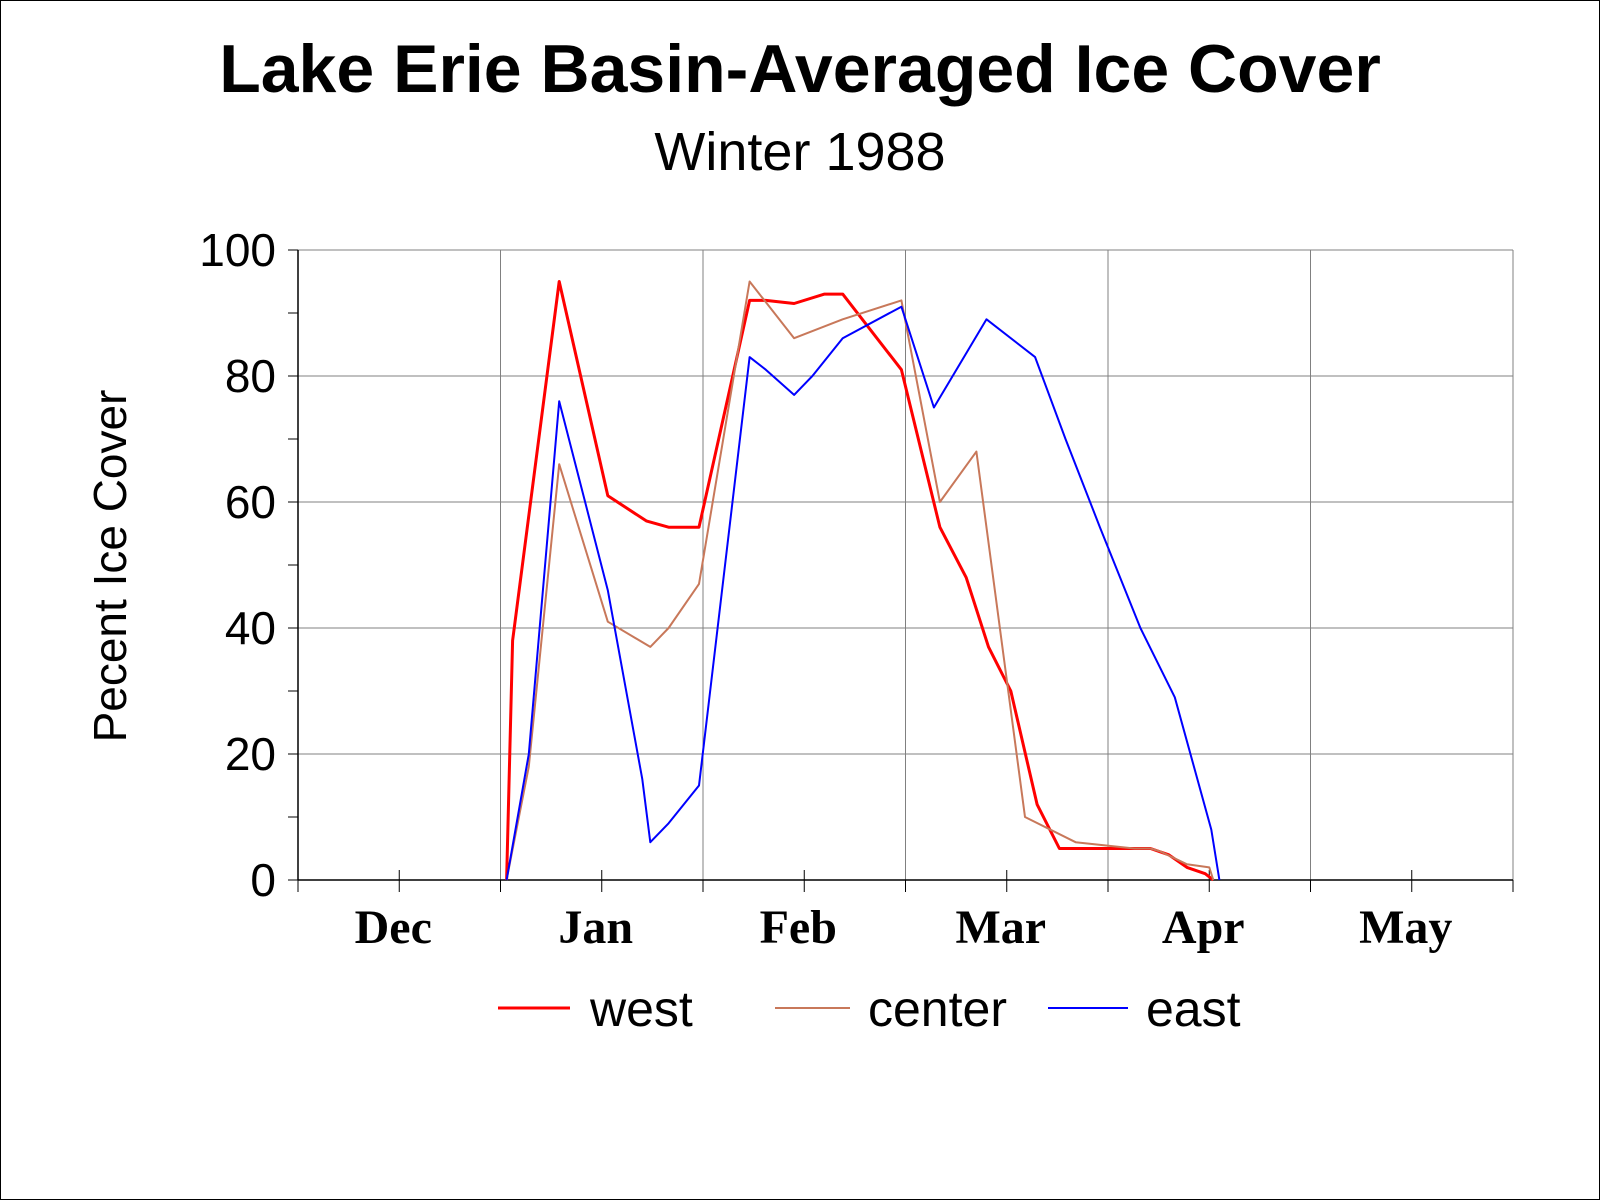 This screenshot has height=1200, width=1600. What do you see at coordinates (250, 628) in the screenshot?
I see `y-tick-label: 40` at bounding box center [250, 628].